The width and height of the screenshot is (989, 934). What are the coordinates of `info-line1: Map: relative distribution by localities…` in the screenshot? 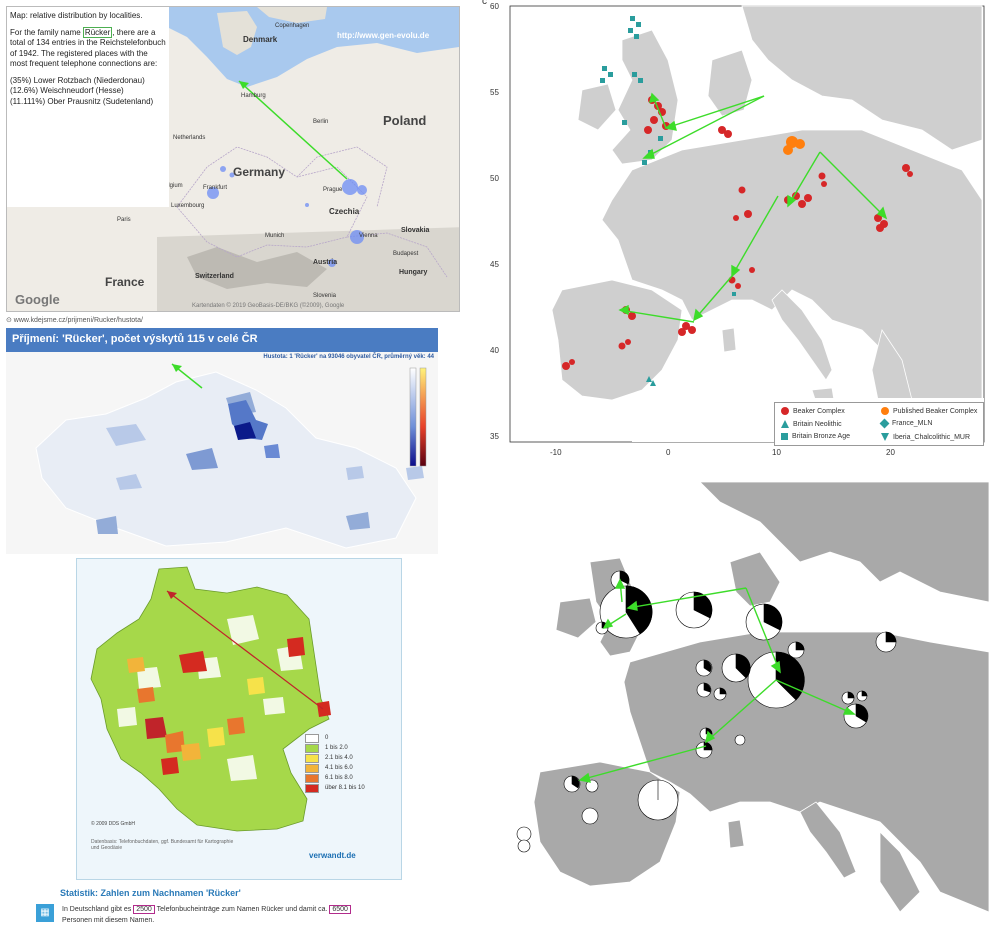 It's located at (76, 15).